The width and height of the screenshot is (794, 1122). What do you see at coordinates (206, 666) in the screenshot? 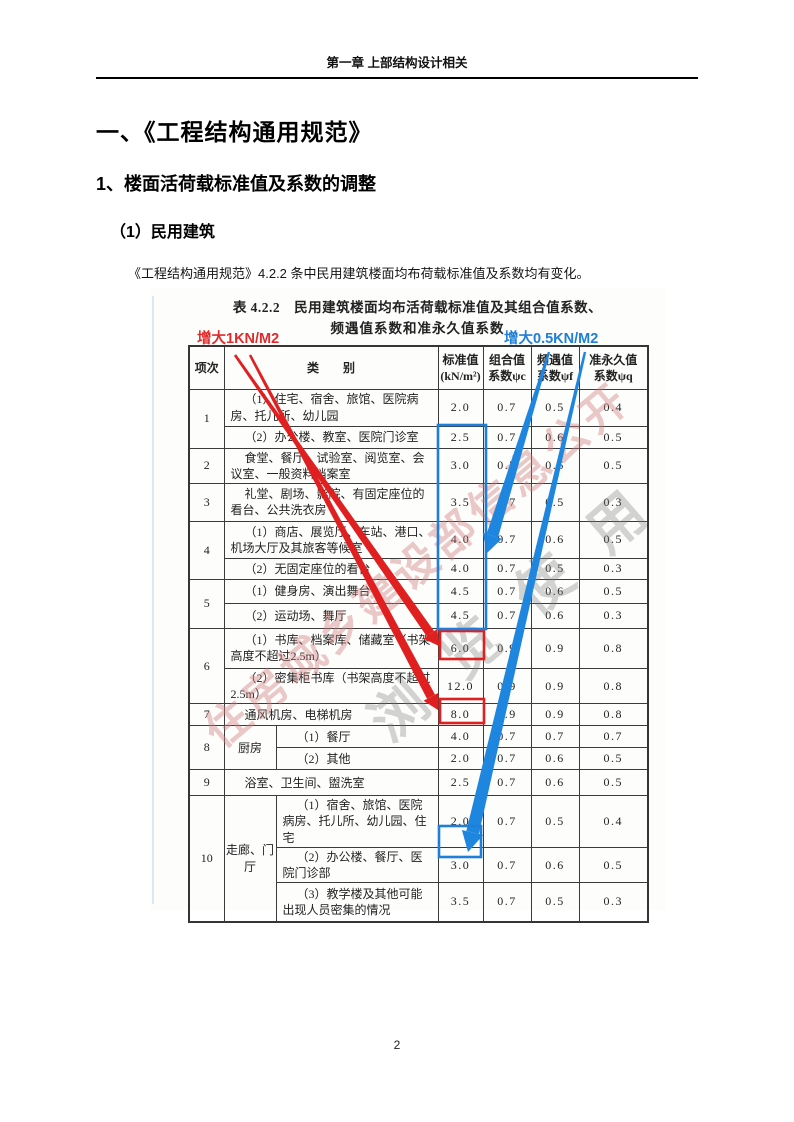
I see `table-cell: 6` at bounding box center [206, 666].